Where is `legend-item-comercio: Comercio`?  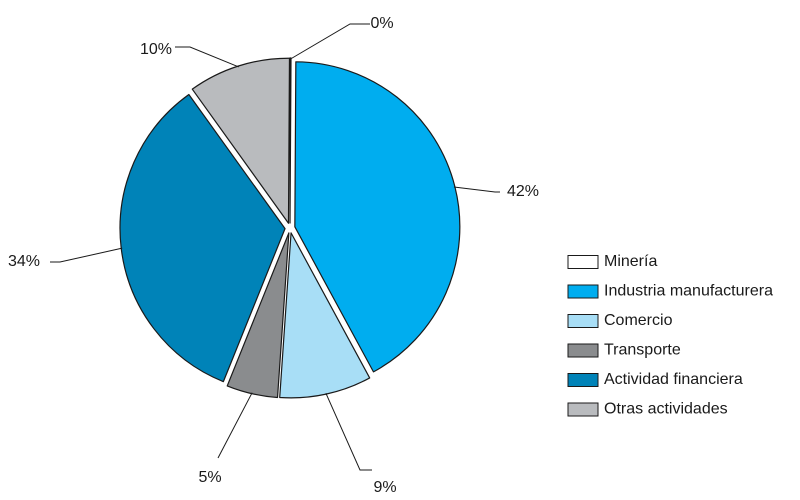
legend-item-comercio: Comercio is located at coordinates (620, 320).